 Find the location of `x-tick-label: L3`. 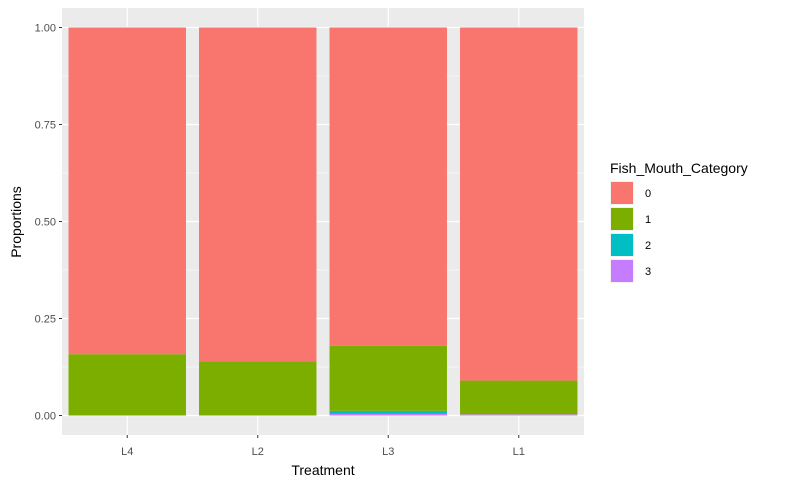

x-tick-label: L3 is located at coordinates (388, 452).